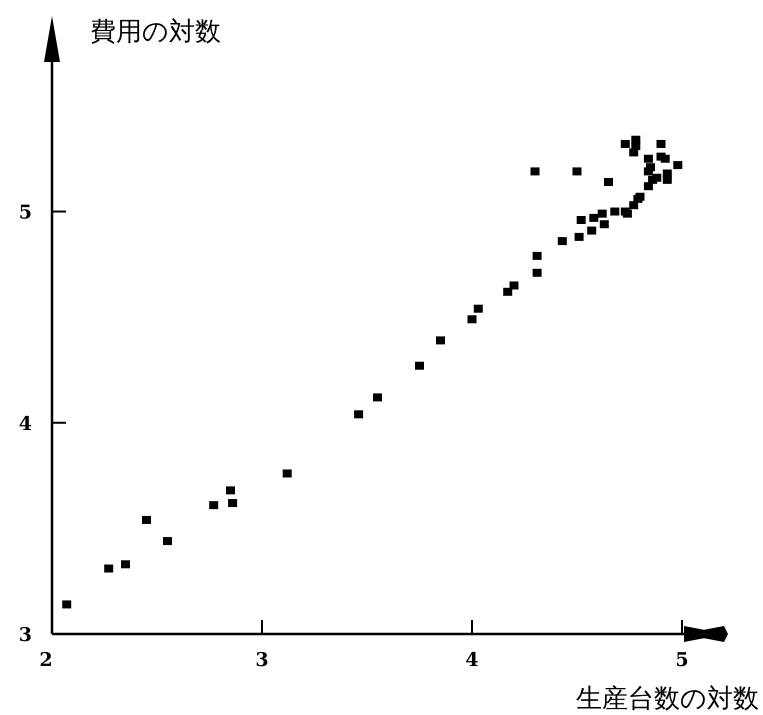  What do you see at coordinates (25, 423) in the screenshot?
I see `y-tick-label: 4` at bounding box center [25, 423].